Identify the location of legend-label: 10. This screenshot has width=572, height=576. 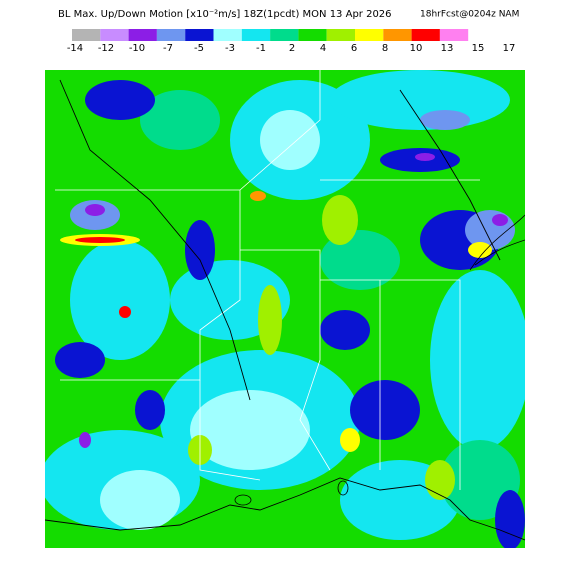
(416, 48).